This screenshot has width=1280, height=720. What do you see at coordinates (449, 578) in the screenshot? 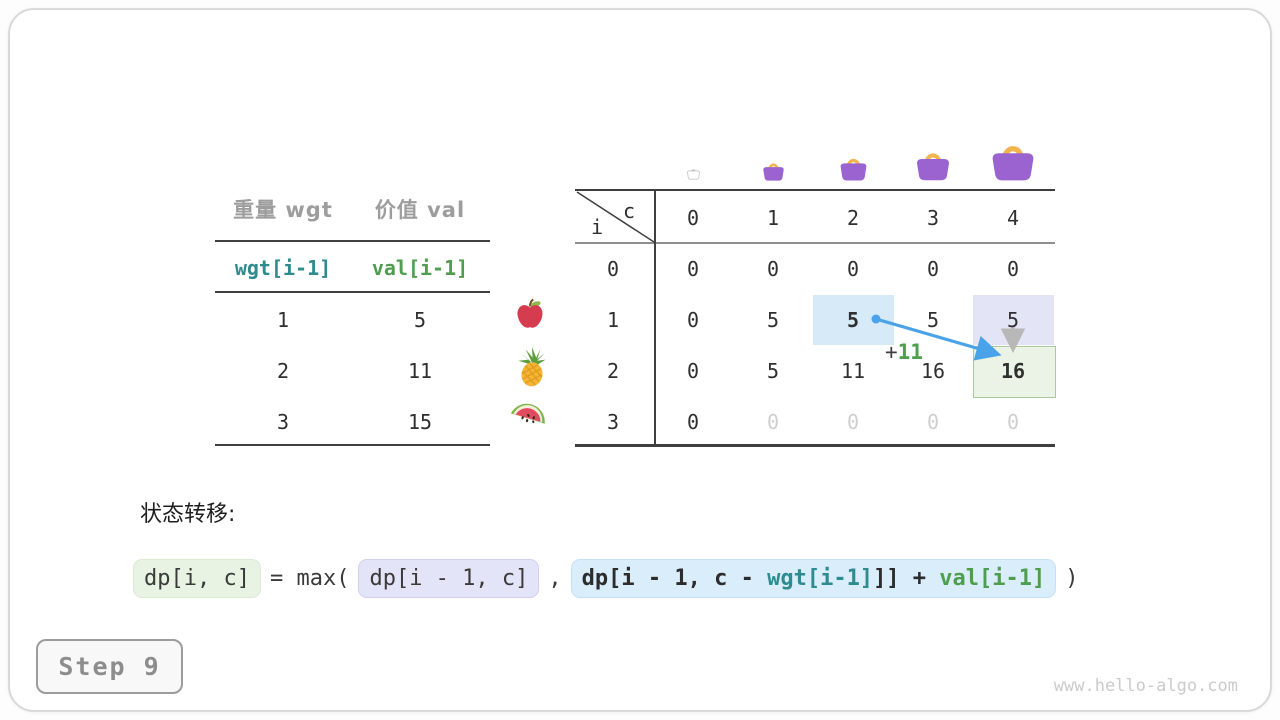
I see `formula-arg1: dp[i - 1, c]` at bounding box center [449, 578].